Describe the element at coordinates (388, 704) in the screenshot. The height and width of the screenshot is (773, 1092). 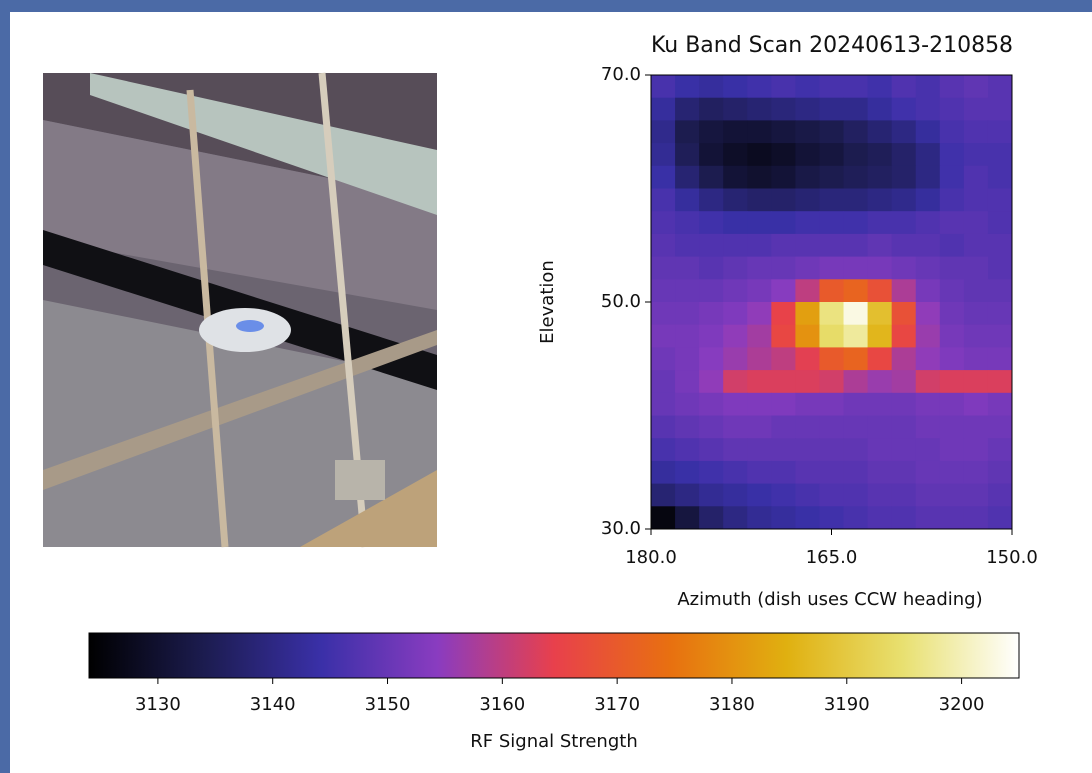
I see `colorbar-tick-label: 3150` at that location.